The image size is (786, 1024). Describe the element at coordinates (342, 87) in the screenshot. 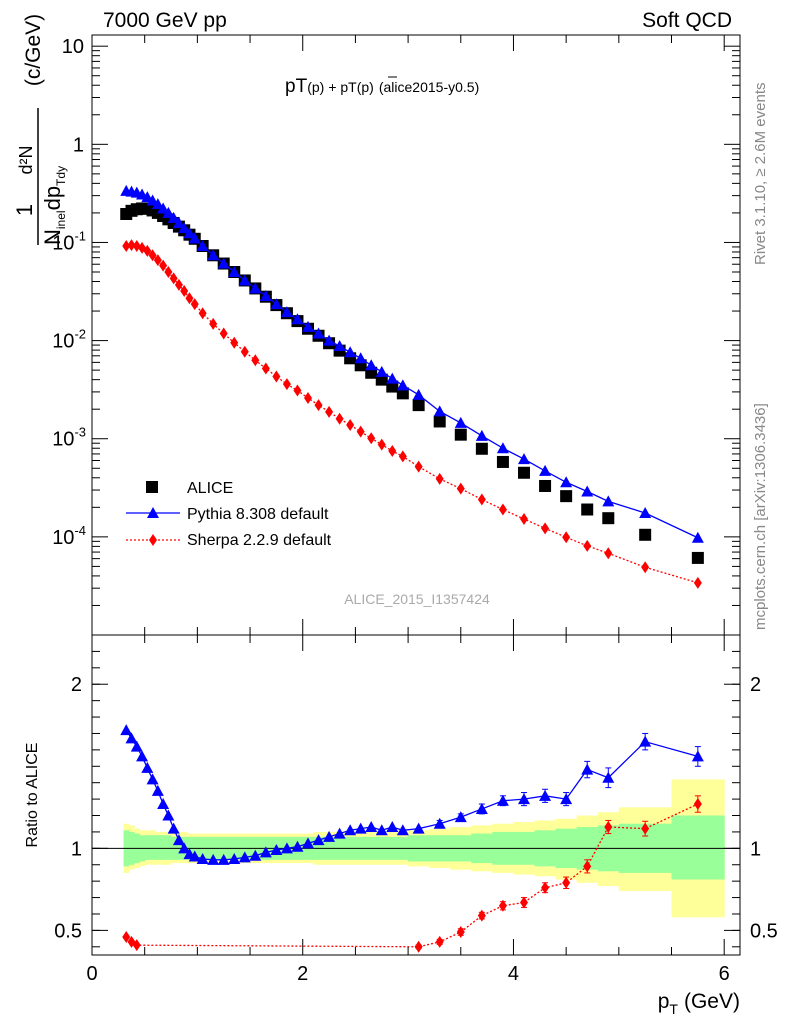

I see `title-part-c: + pT` at that location.